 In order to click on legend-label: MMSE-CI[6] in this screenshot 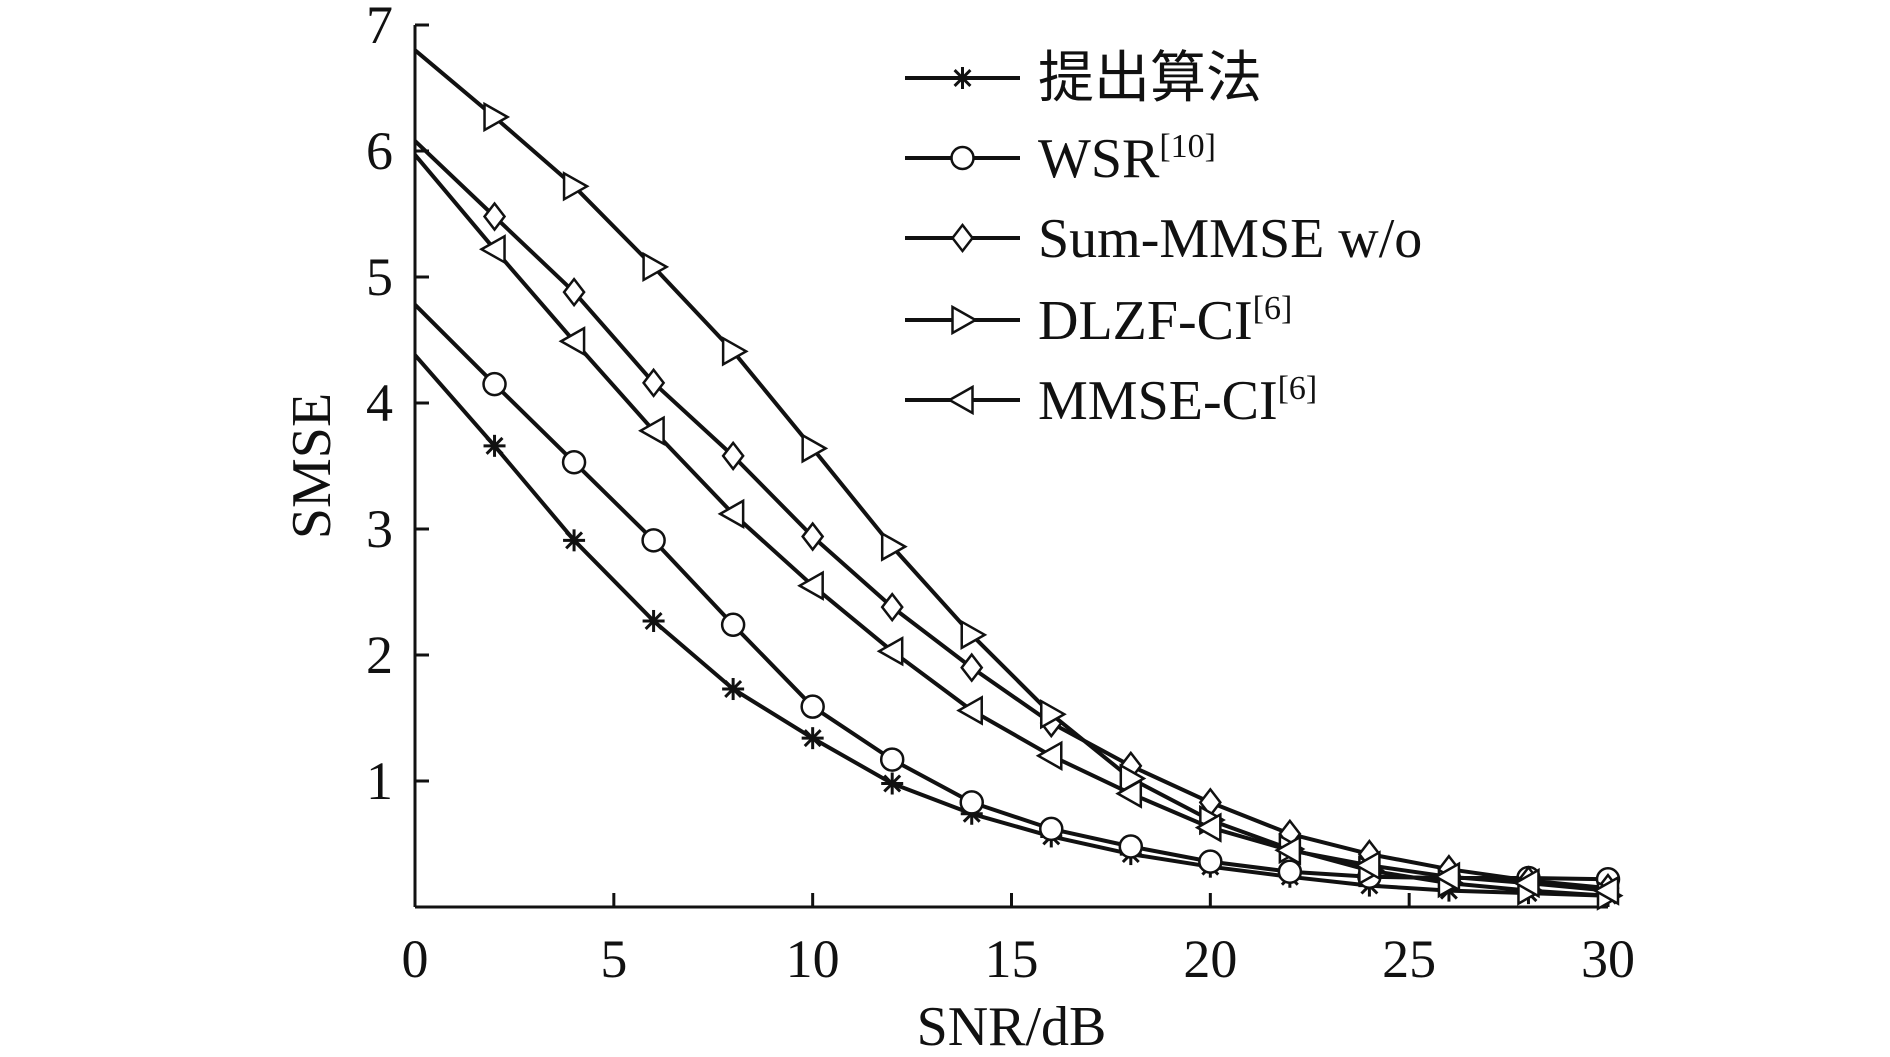, I will do `click(1177, 401)`.